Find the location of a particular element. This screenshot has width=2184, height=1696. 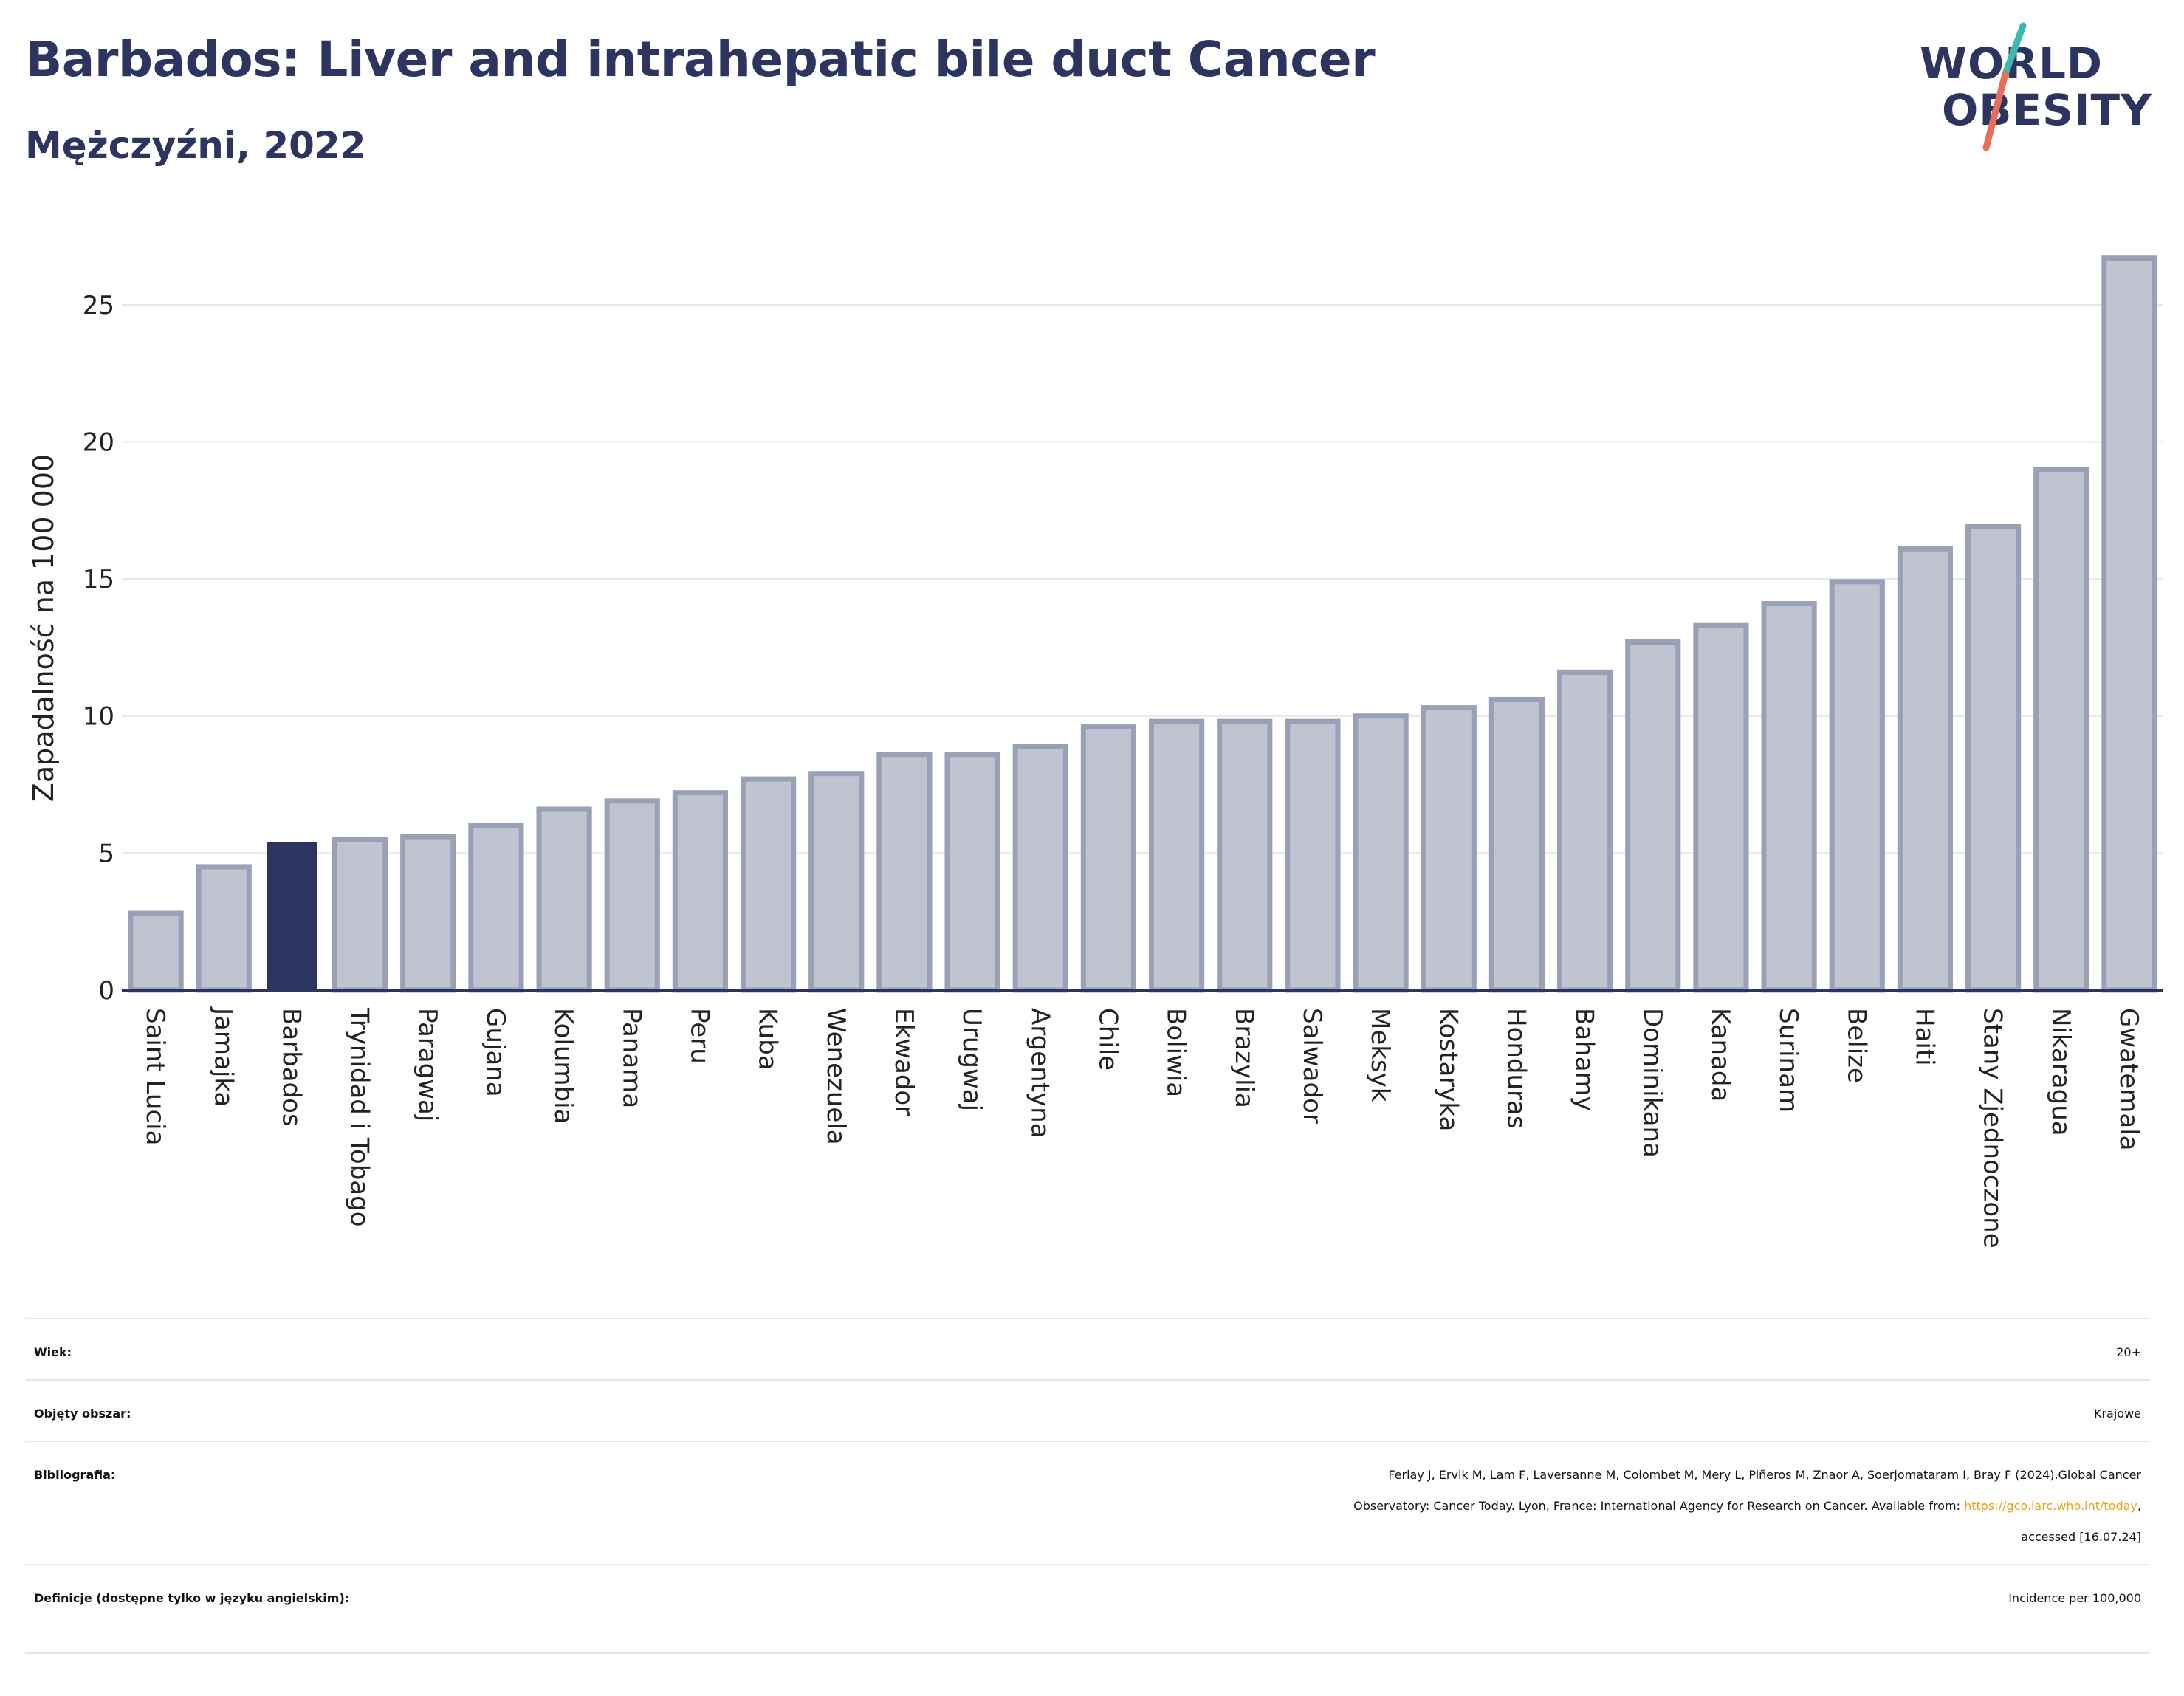

x-tick-label: Boliwia is located at coordinates (1176, 1052).